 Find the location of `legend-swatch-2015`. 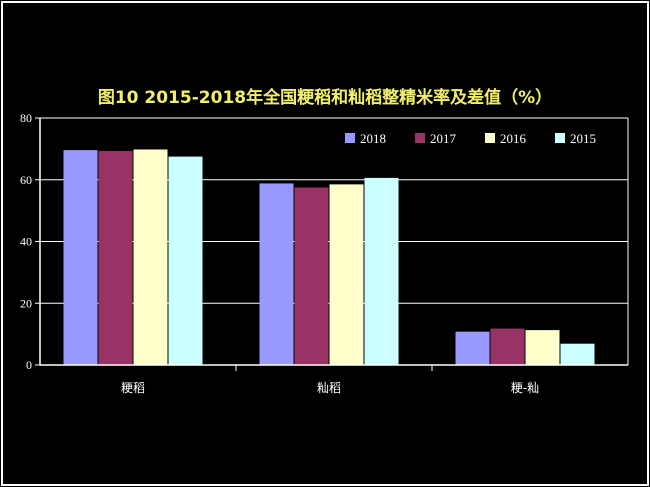

legend-swatch-2015 is located at coordinates (560, 138).